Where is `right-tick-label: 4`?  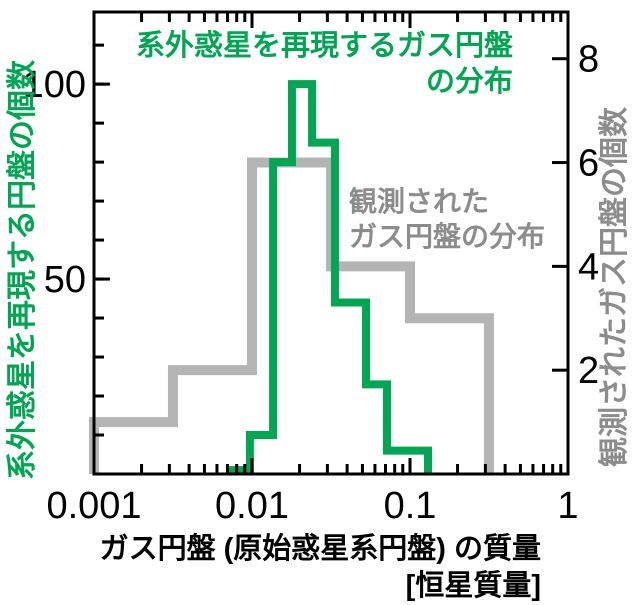 right-tick-label: 4 is located at coordinates (588, 267).